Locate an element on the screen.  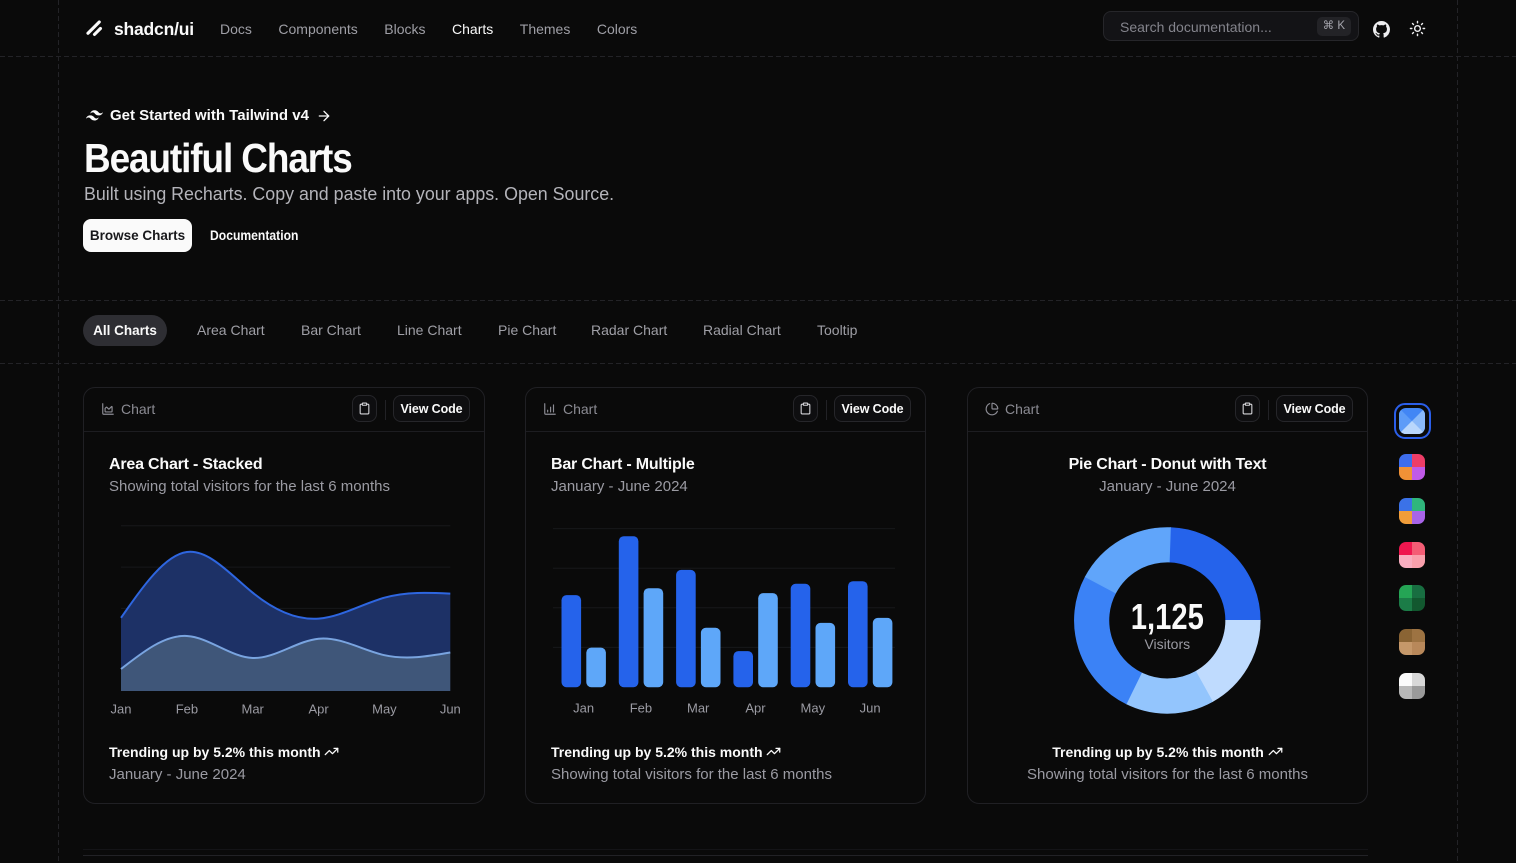
svg-text: 1,125 is located at coordinates (1167, 616).